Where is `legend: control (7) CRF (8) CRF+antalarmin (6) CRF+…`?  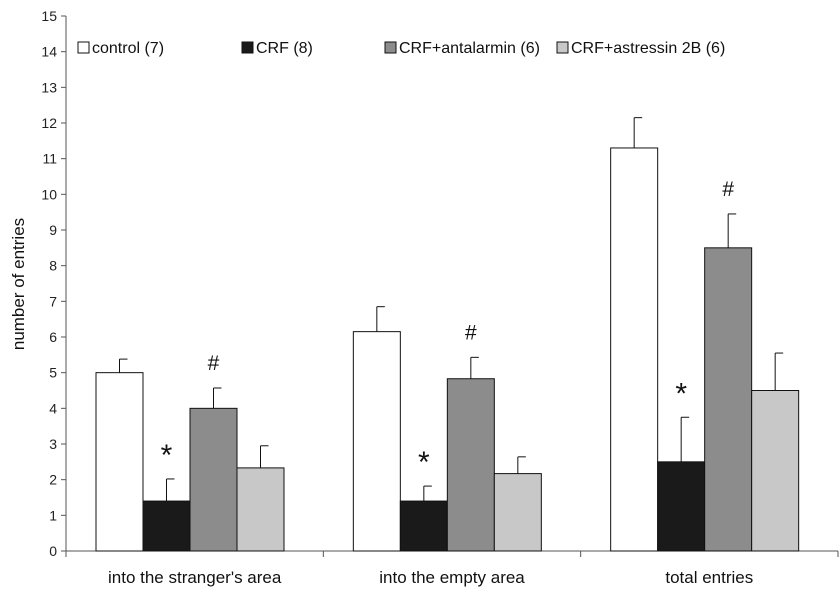 legend: control (7) CRF (8) CRF+antalarmin (6) CRF+… is located at coordinates (401, 48).